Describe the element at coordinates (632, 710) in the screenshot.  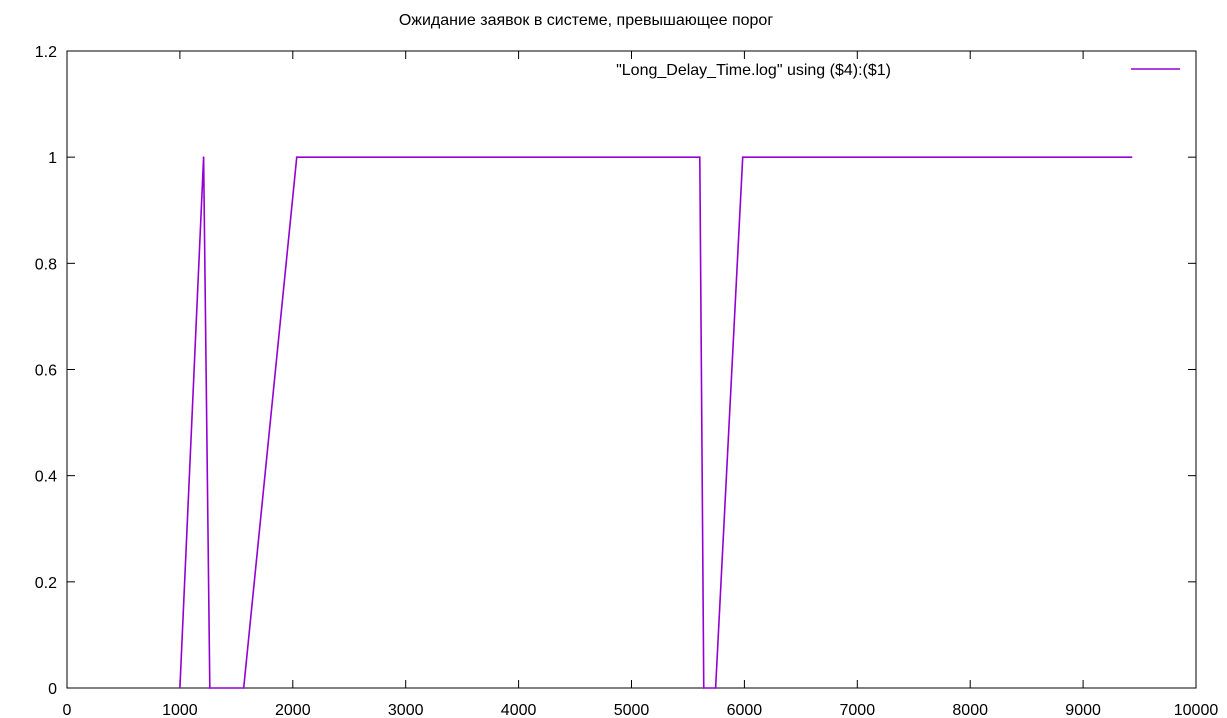
I see `x-tick-label: 5000` at that location.